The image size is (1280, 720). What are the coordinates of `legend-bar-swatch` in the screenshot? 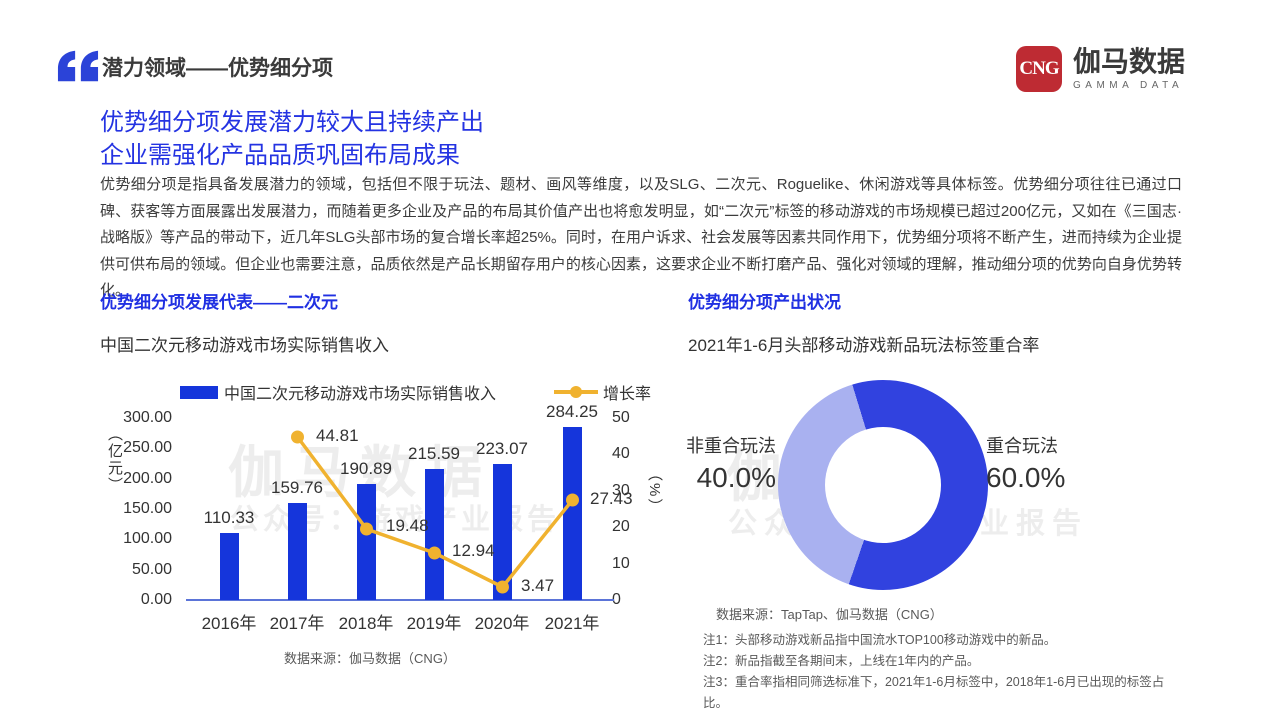 It's located at (199, 392).